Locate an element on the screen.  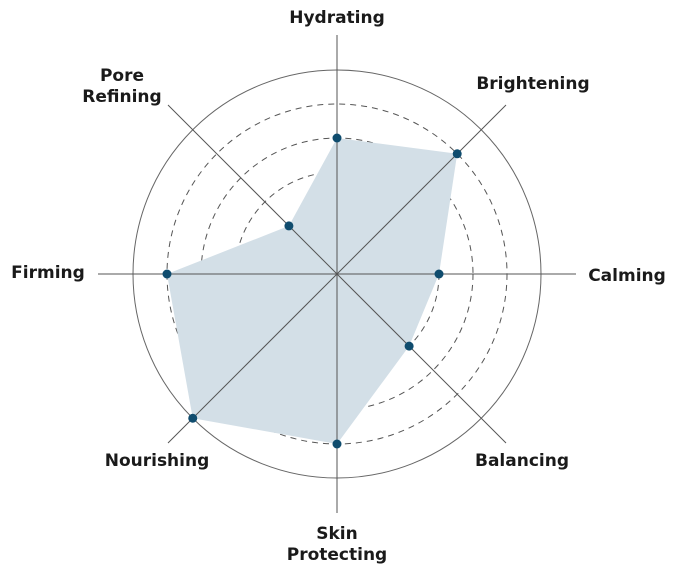
data-point-skin-protecting is located at coordinates (337, 444).